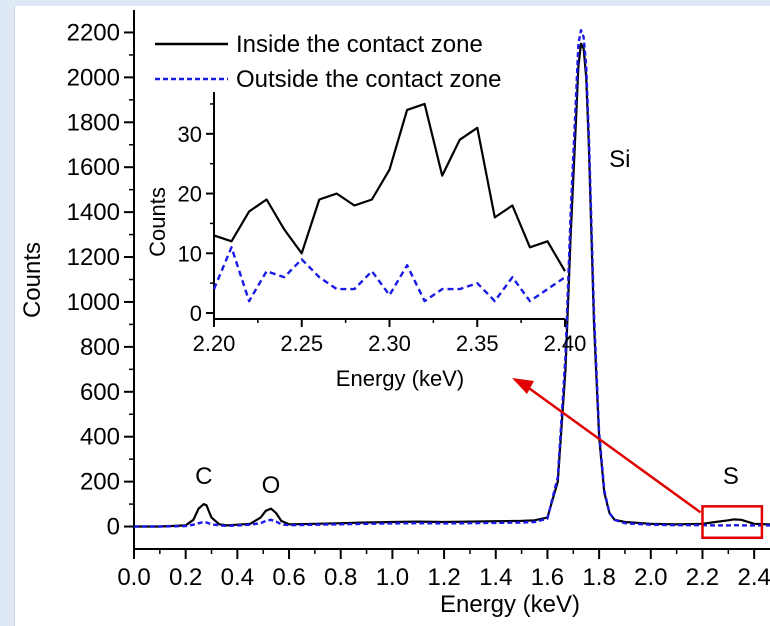 This screenshot has height=626, width=770. Describe the element at coordinates (100, 392) in the screenshot. I see `y-tick-label: 600` at that location.